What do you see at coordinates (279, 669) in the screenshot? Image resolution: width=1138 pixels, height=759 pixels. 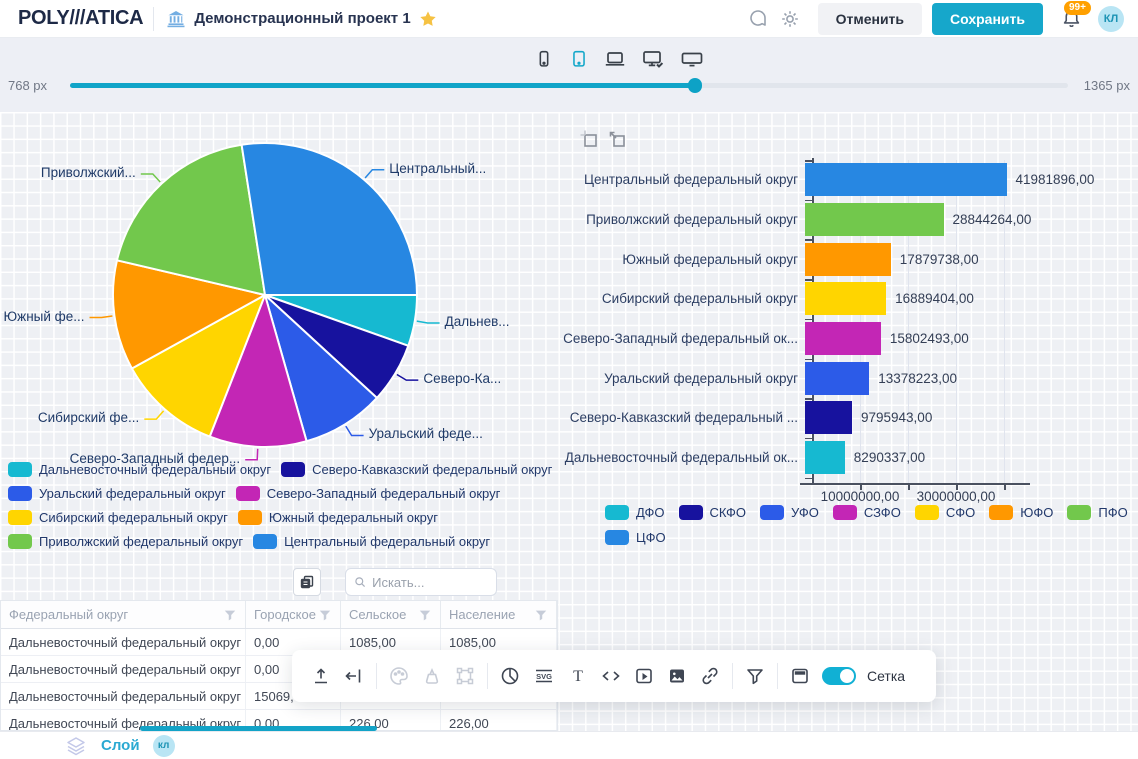 I see `table-row: Дальневосточный федеральный округ 0,00` at bounding box center [279, 669].